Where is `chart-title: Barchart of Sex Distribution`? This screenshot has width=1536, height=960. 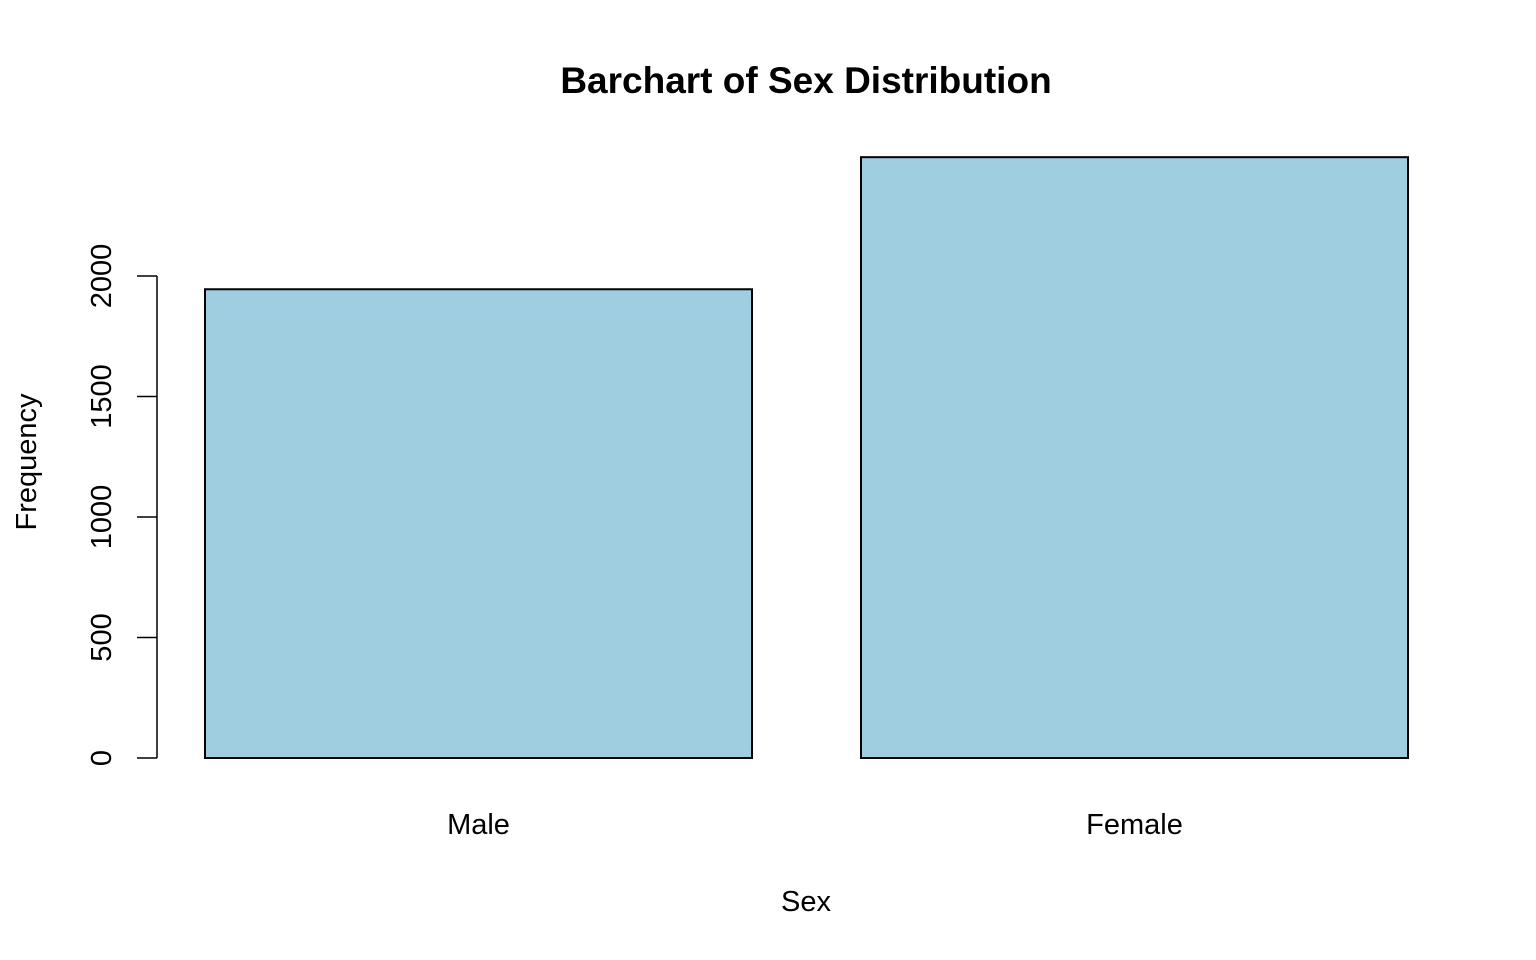 chart-title: Barchart of Sex Distribution is located at coordinates (805, 80).